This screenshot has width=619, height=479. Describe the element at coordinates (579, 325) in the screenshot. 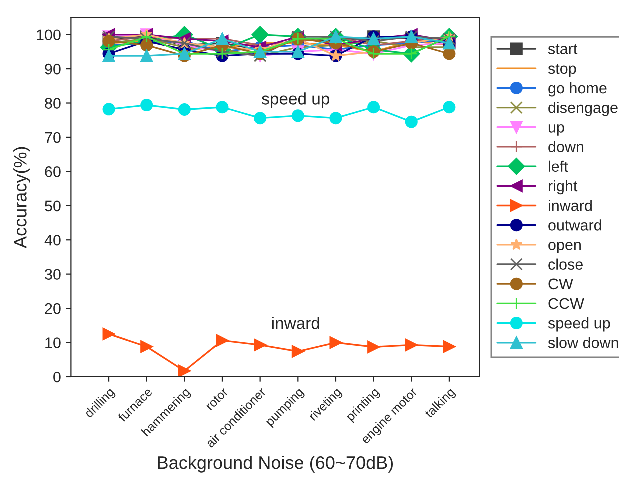

I see `legend-label: speed up` at that location.